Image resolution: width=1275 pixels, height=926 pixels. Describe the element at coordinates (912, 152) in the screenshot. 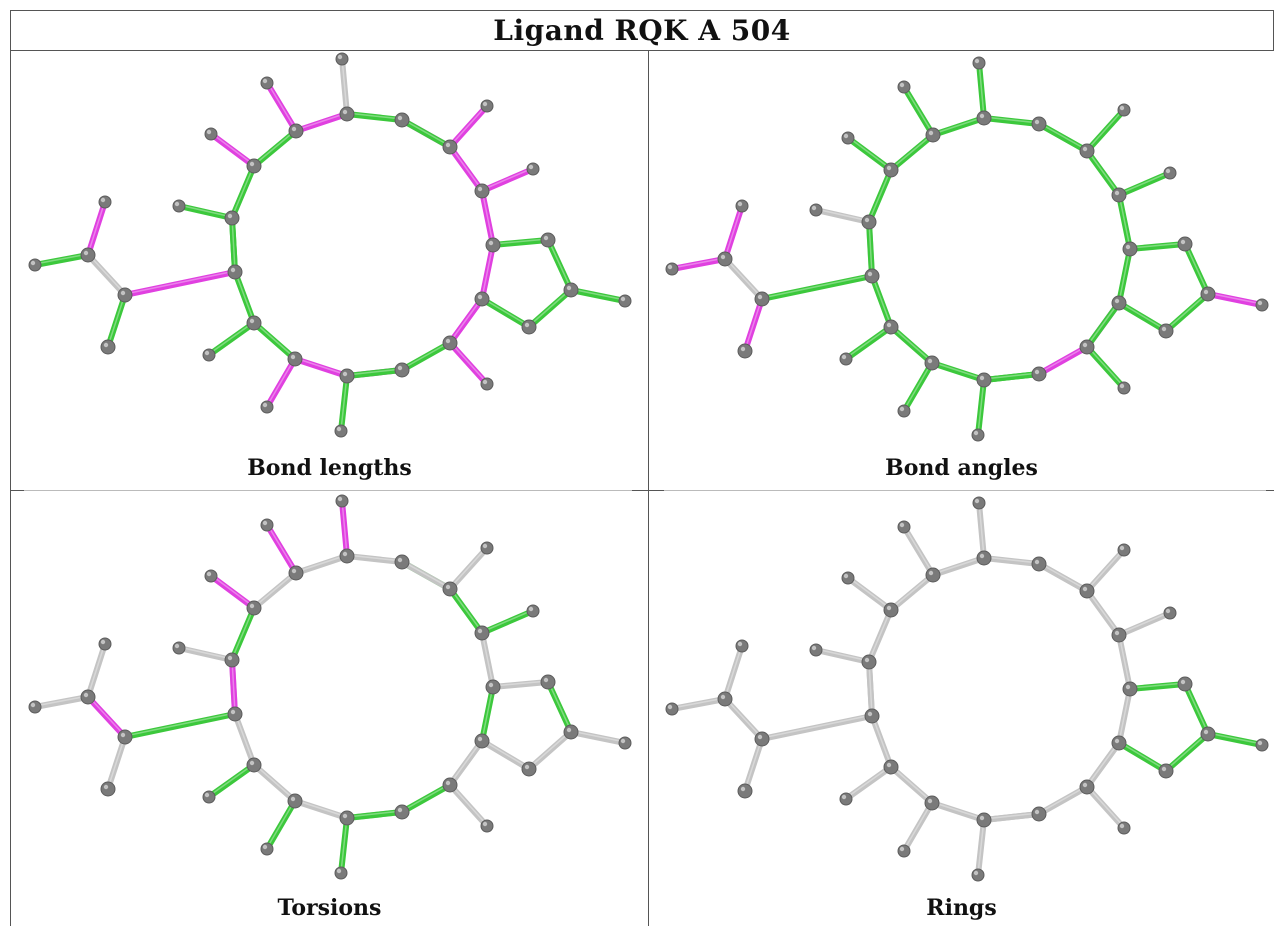

I see `bond-b10` at that location.